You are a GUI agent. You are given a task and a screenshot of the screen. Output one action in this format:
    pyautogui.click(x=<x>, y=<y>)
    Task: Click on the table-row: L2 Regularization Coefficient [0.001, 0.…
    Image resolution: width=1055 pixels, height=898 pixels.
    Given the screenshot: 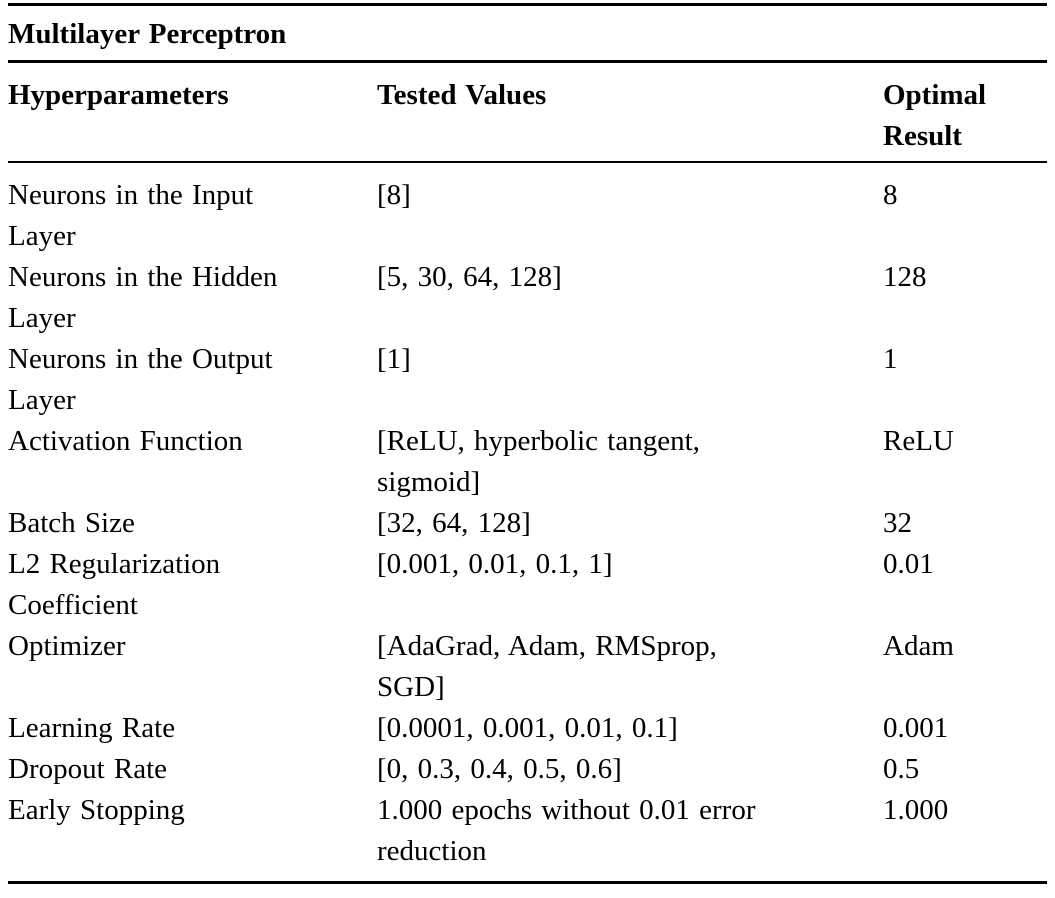 What is the action you would take?
    pyautogui.click(x=527, y=585)
    